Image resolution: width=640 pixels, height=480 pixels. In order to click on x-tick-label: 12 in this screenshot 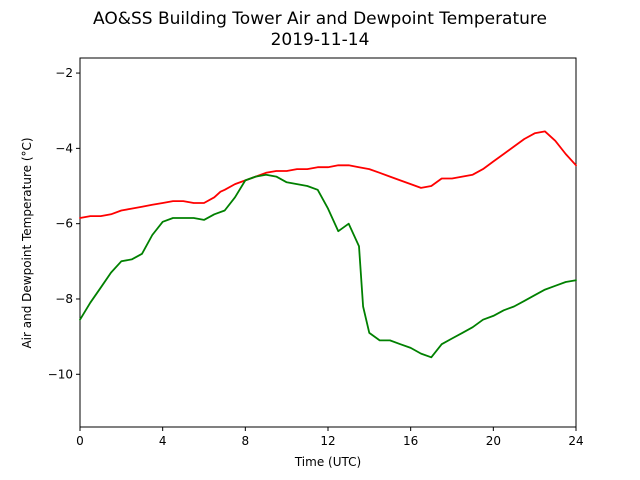, I will do `click(327, 441)`.